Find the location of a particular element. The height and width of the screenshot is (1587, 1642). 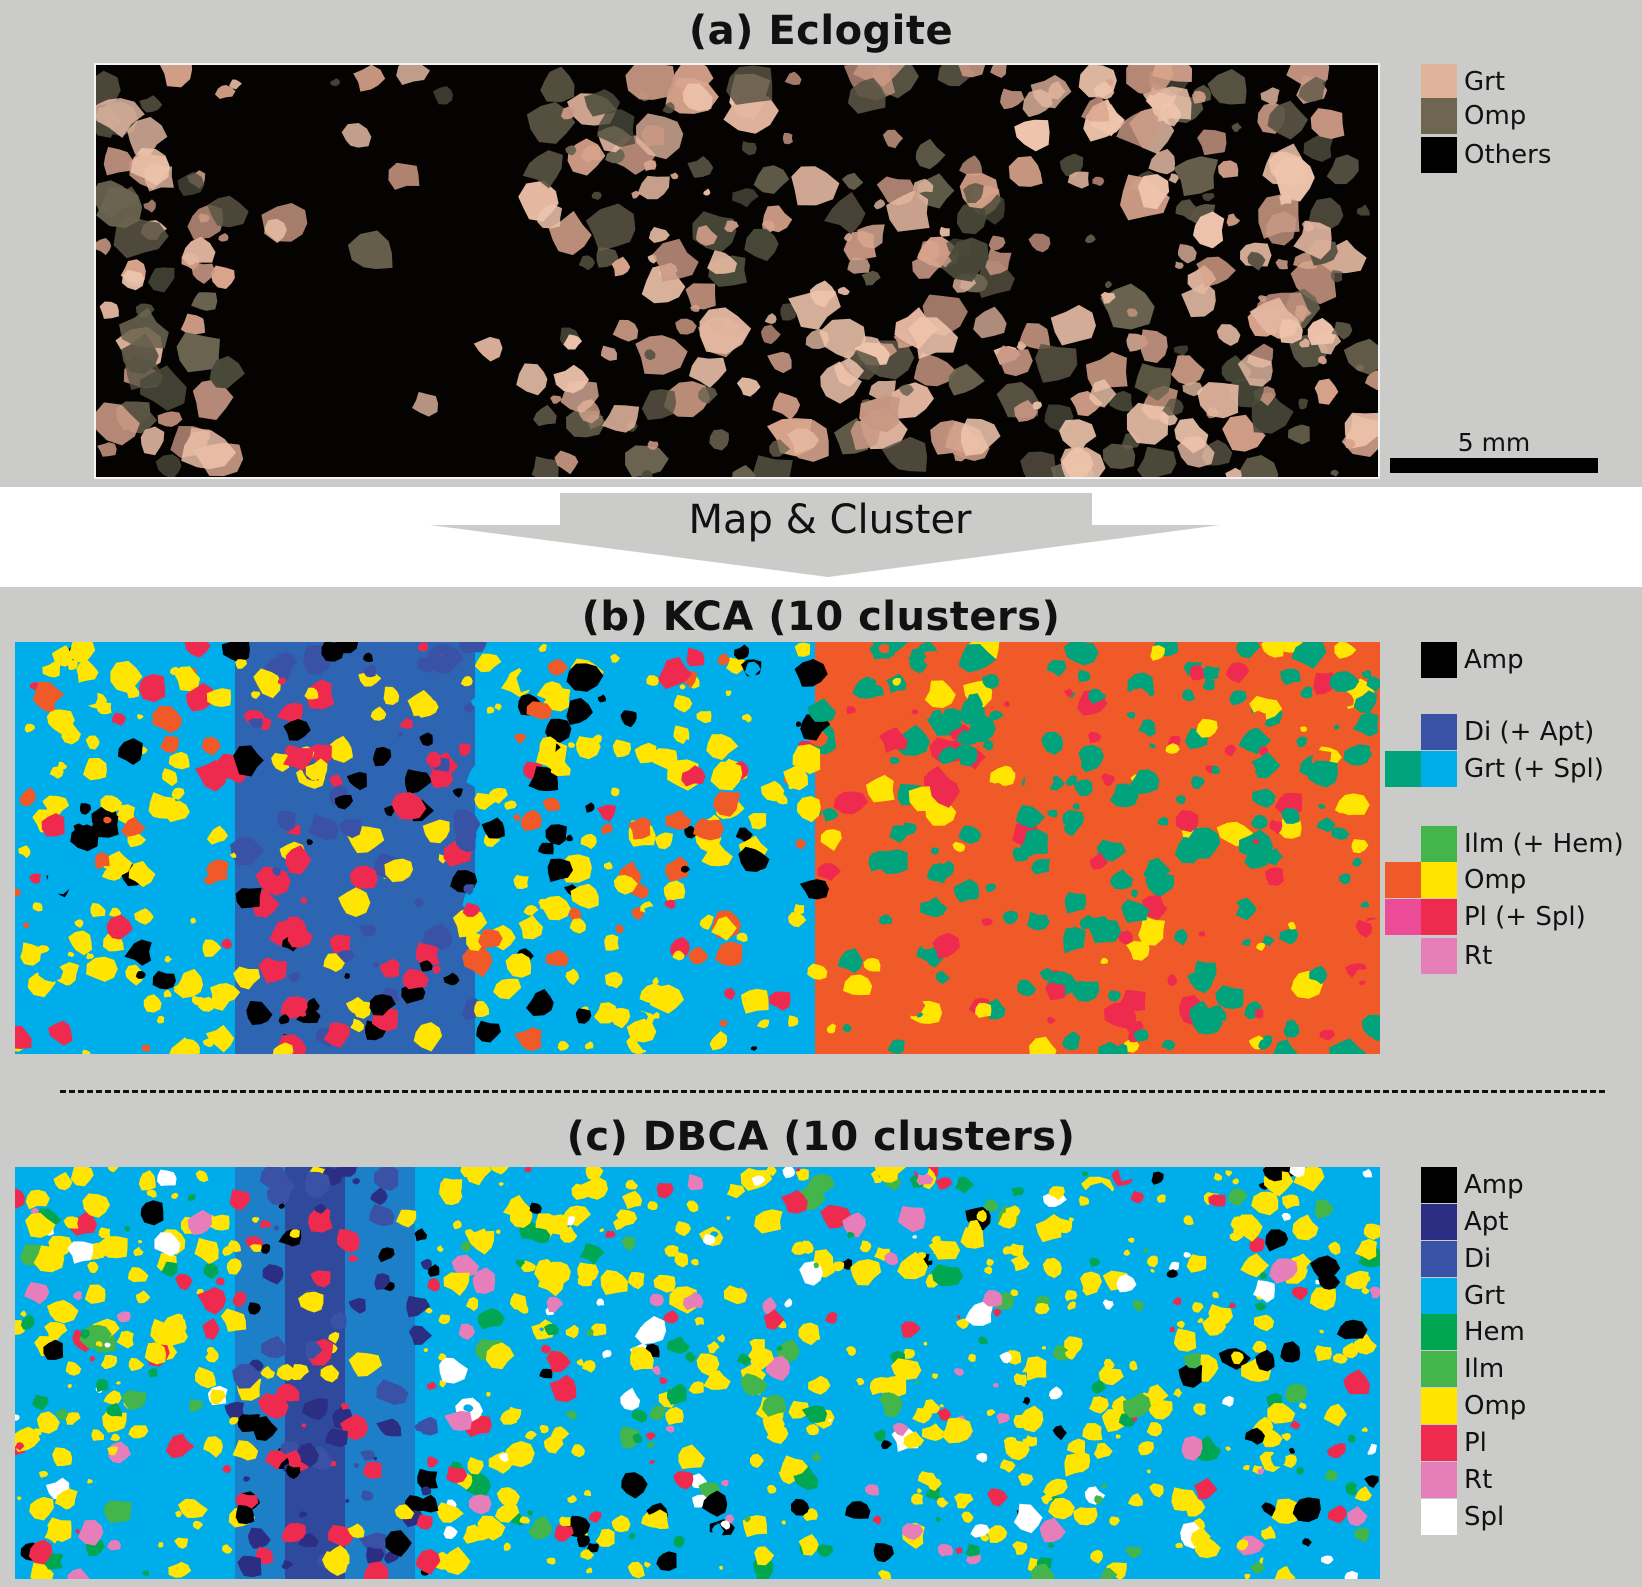

panel-divider is located at coordinates (832, 1091).